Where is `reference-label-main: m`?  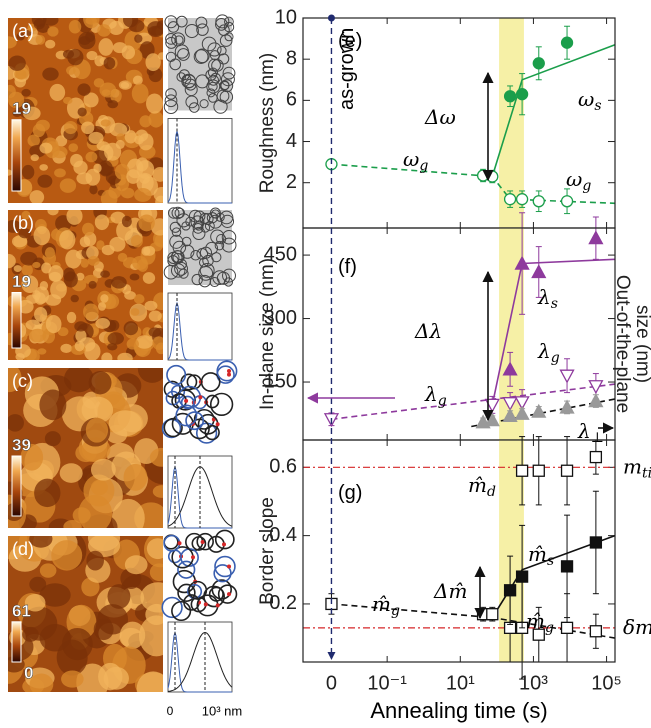
reference-label-main: m is located at coordinates (632, 466).